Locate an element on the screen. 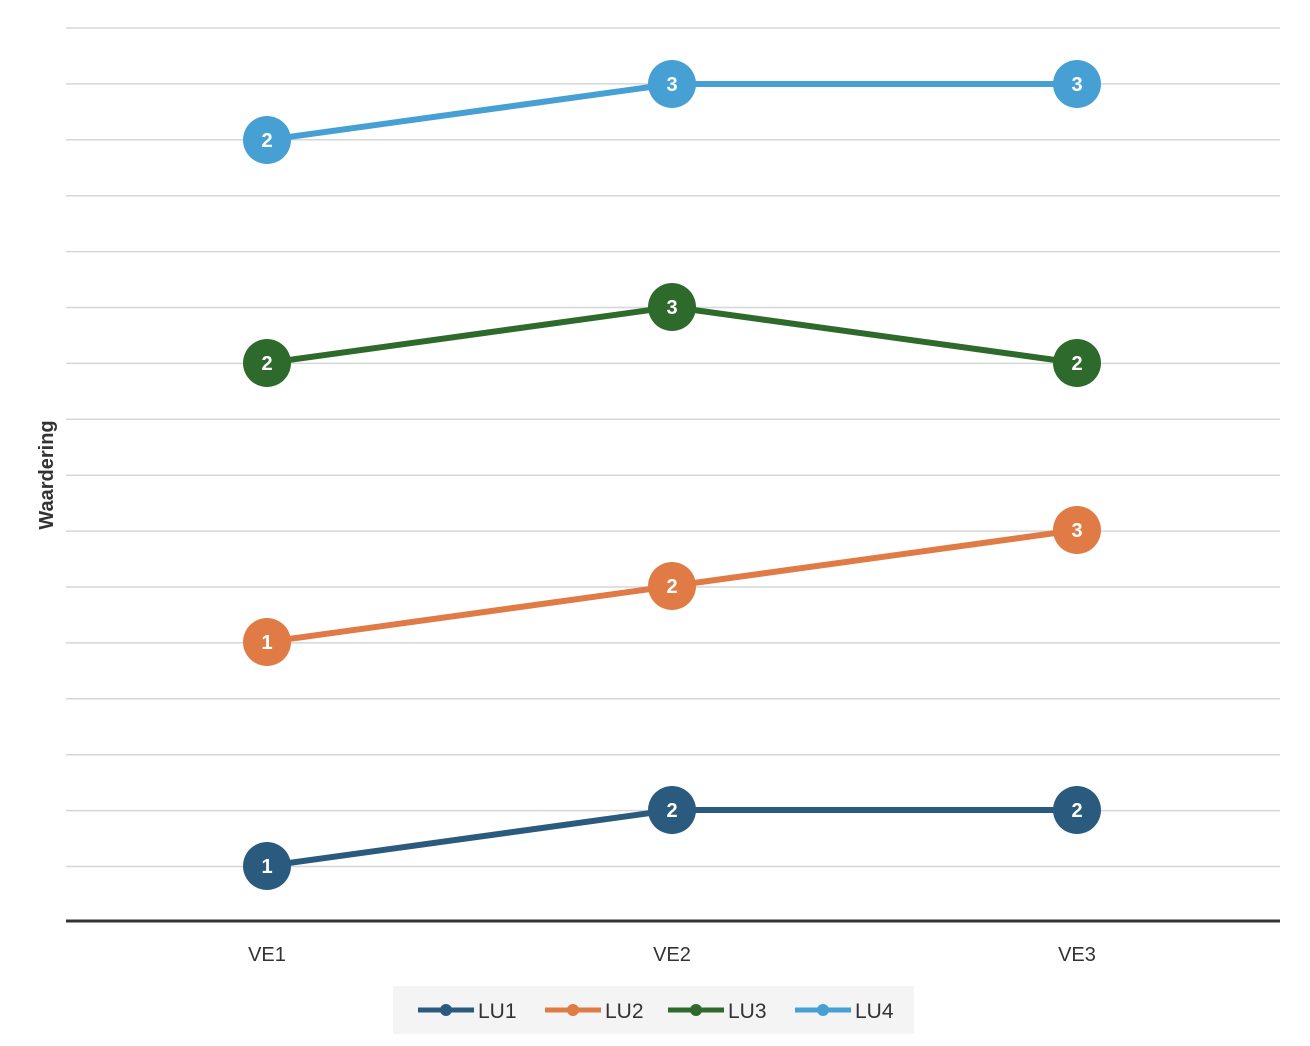 The height and width of the screenshot is (1046, 1310). x-tick-label: VE3 is located at coordinates (1077, 955).